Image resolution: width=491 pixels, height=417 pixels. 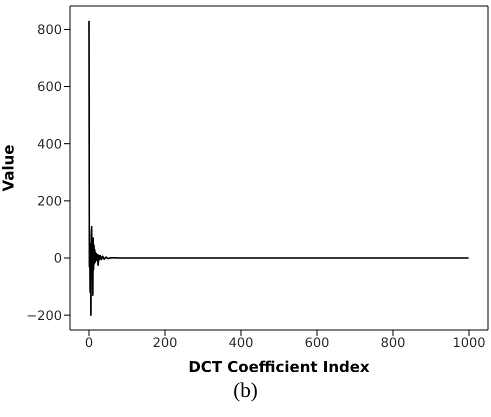 I want to click on y-axis-title: Value, so click(x=9, y=168).